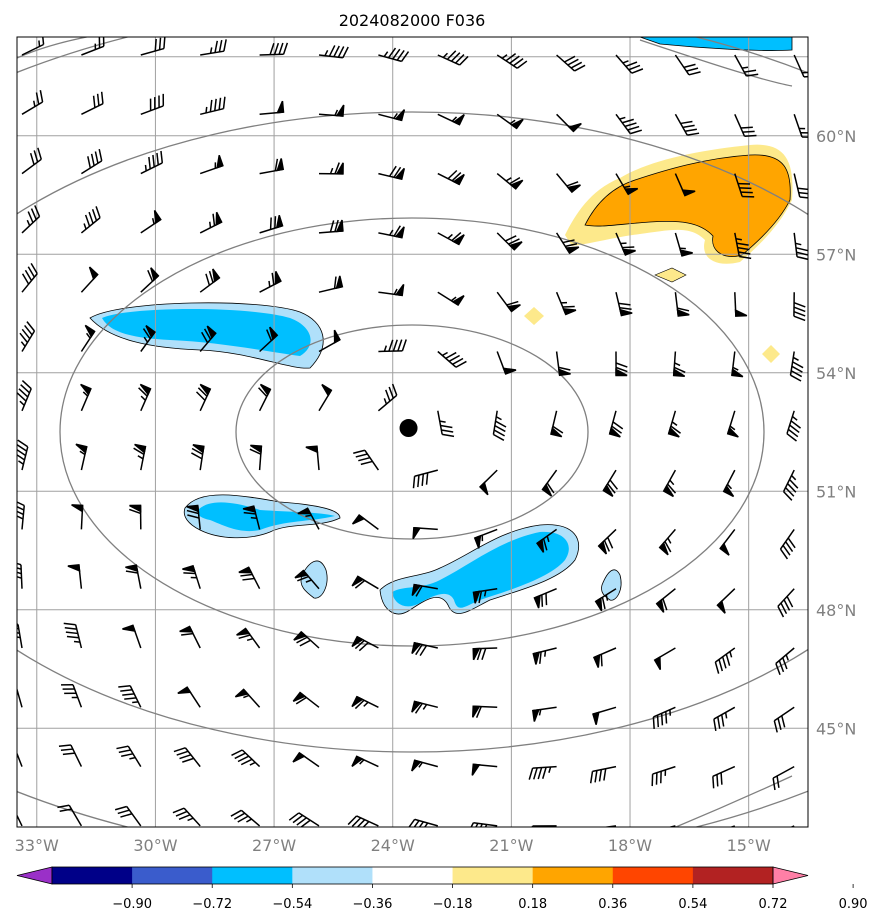 This screenshot has height=924, width=878. I want to click on latitude-label: 60°N, so click(836, 136).